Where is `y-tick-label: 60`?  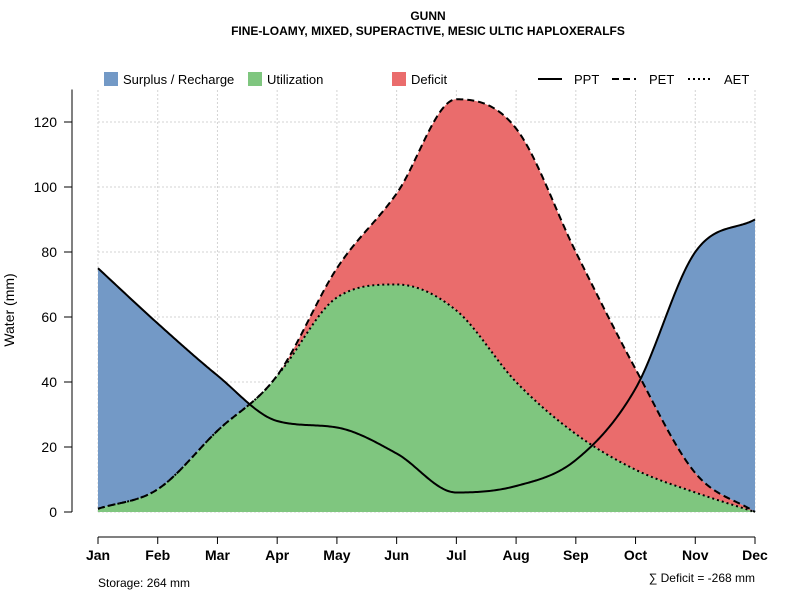
y-tick-label: 60 is located at coordinates (49, 317).